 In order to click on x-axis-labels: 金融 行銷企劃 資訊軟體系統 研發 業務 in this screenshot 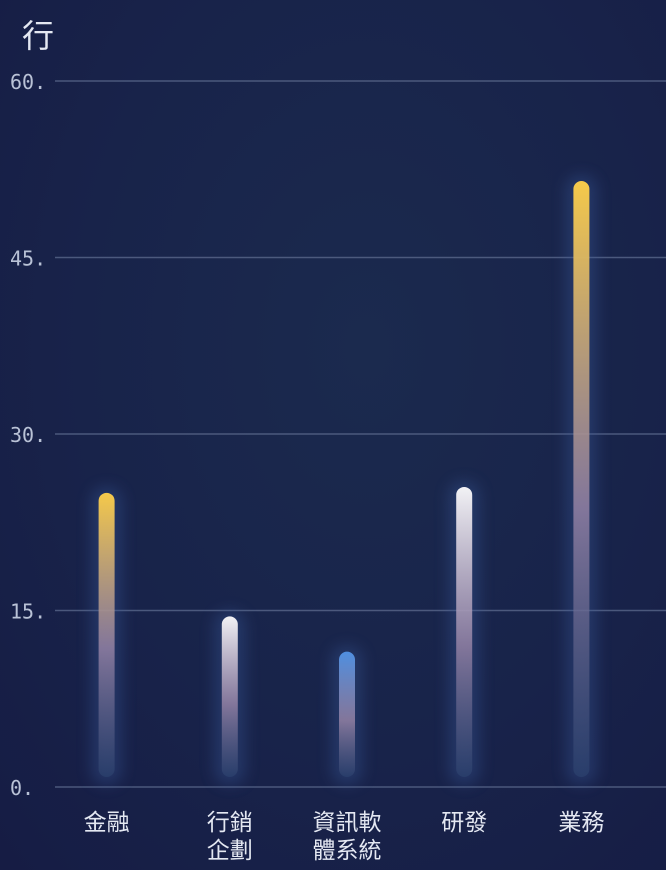, I will do `click(344, 837)`.